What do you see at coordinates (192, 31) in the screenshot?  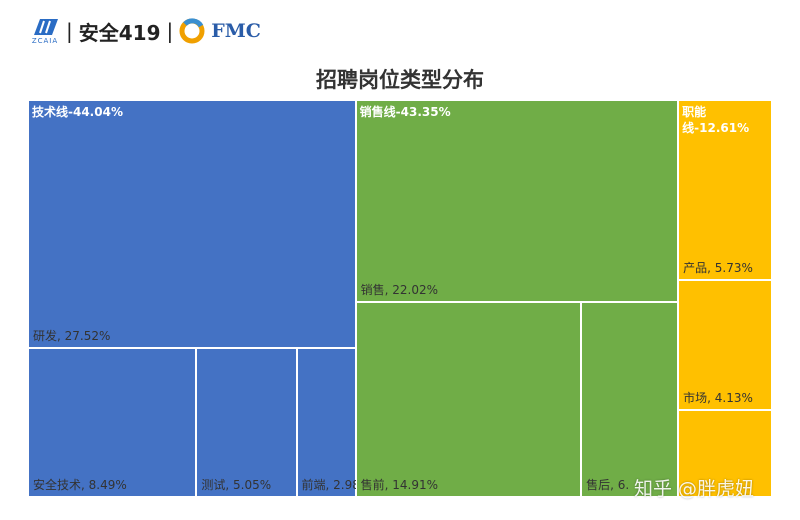 I see `partner-icon` at bounding box center [192, 31].